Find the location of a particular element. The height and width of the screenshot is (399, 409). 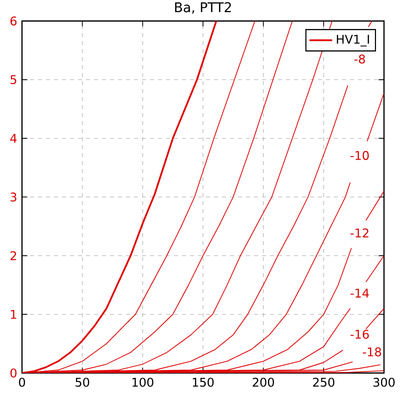

legend-label: HV1_I is located at coordinates (352, 40).